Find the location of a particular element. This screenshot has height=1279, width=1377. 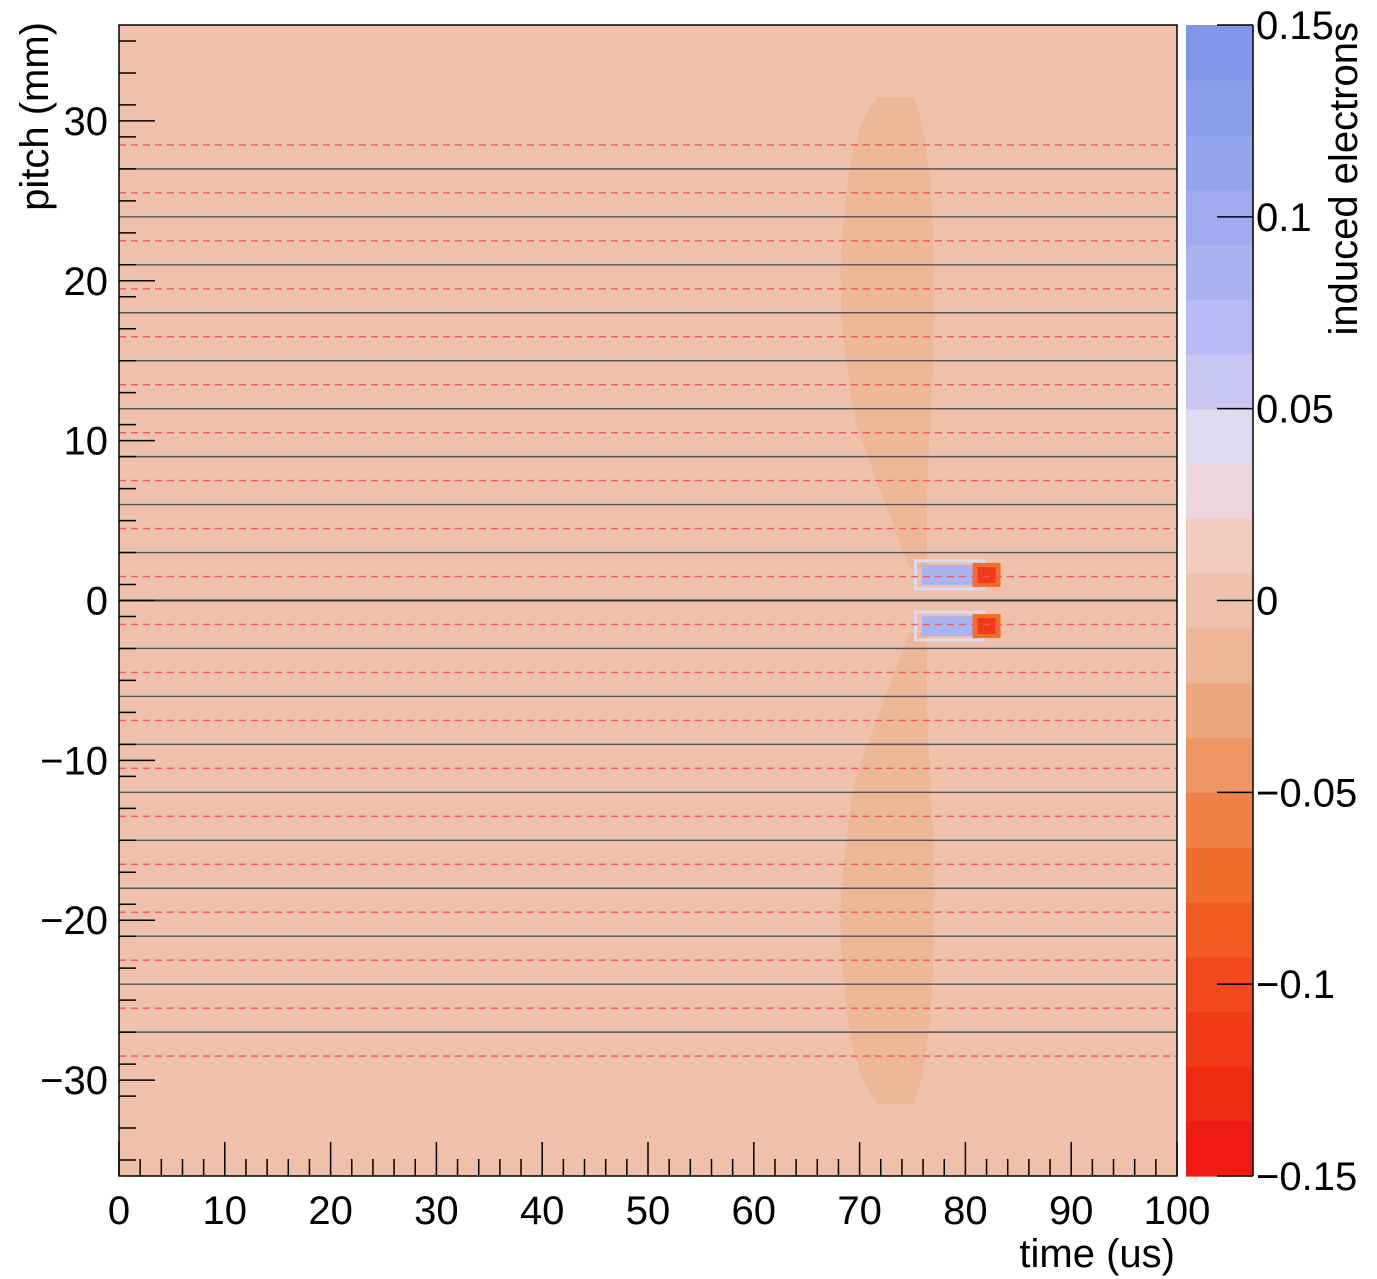

colorbar-tick-label: −0.15 is located at coordinates (1306, 1177).